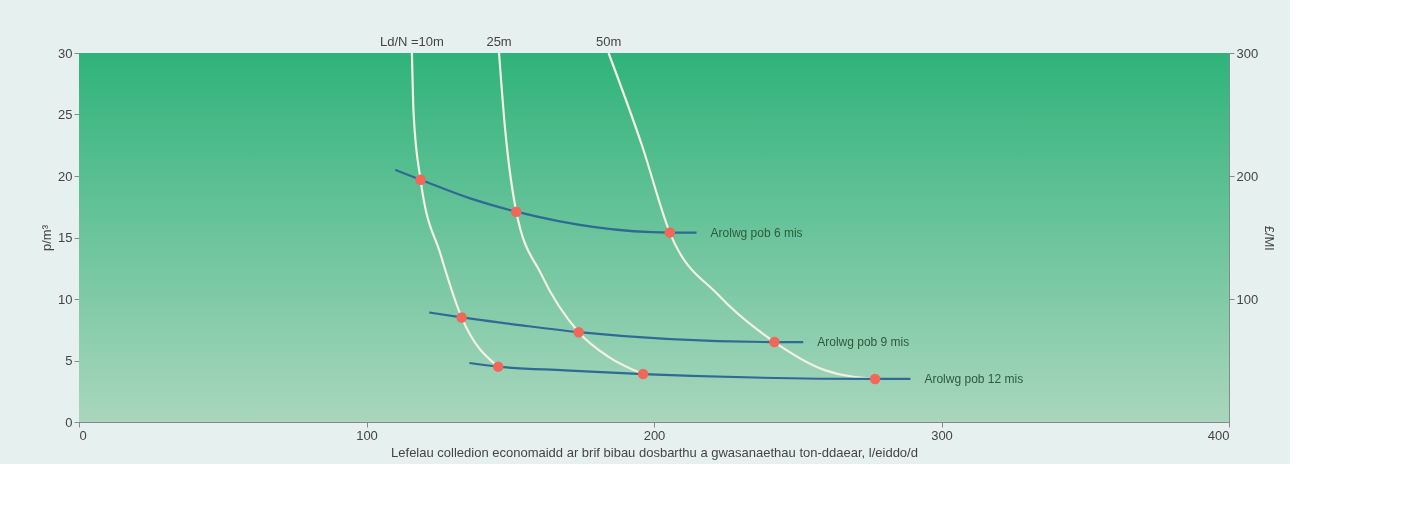  Describe the element at coordinates (942, 435) in the screenshot. I see `x-tick-label: 300` at that location.